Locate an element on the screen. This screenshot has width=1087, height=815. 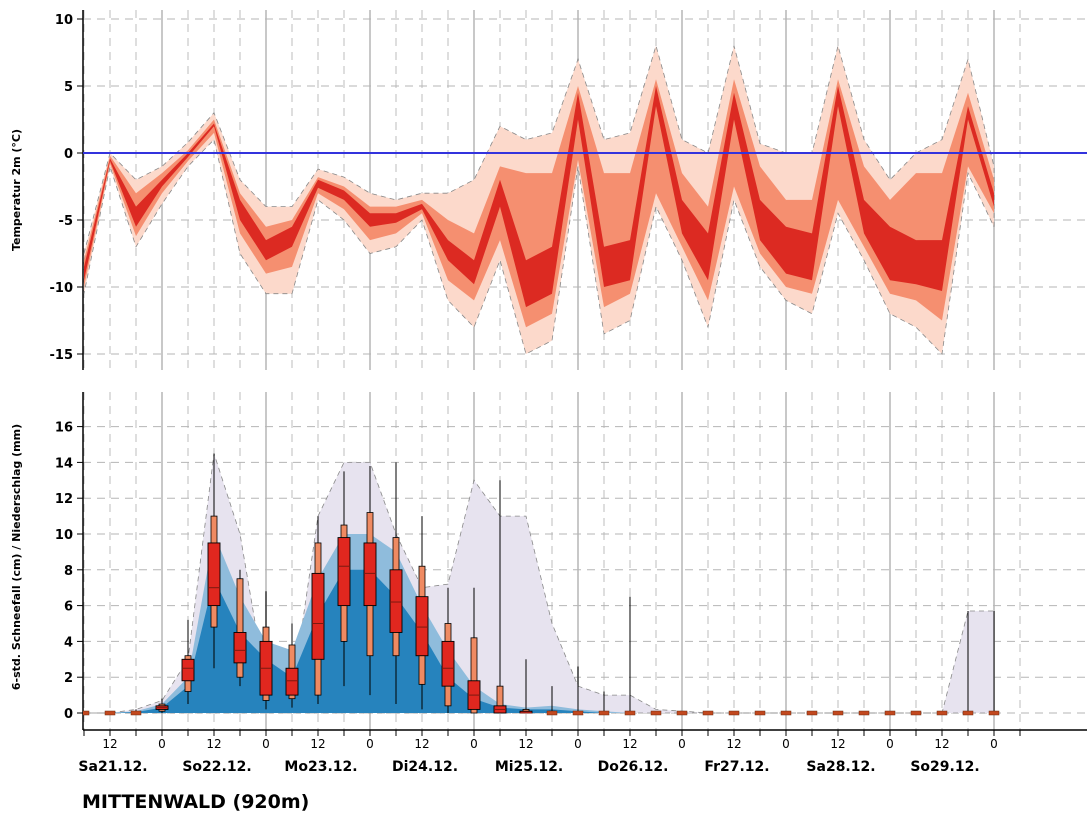
precipitation-tick-label: 0 is located at coordinates (68, 714).